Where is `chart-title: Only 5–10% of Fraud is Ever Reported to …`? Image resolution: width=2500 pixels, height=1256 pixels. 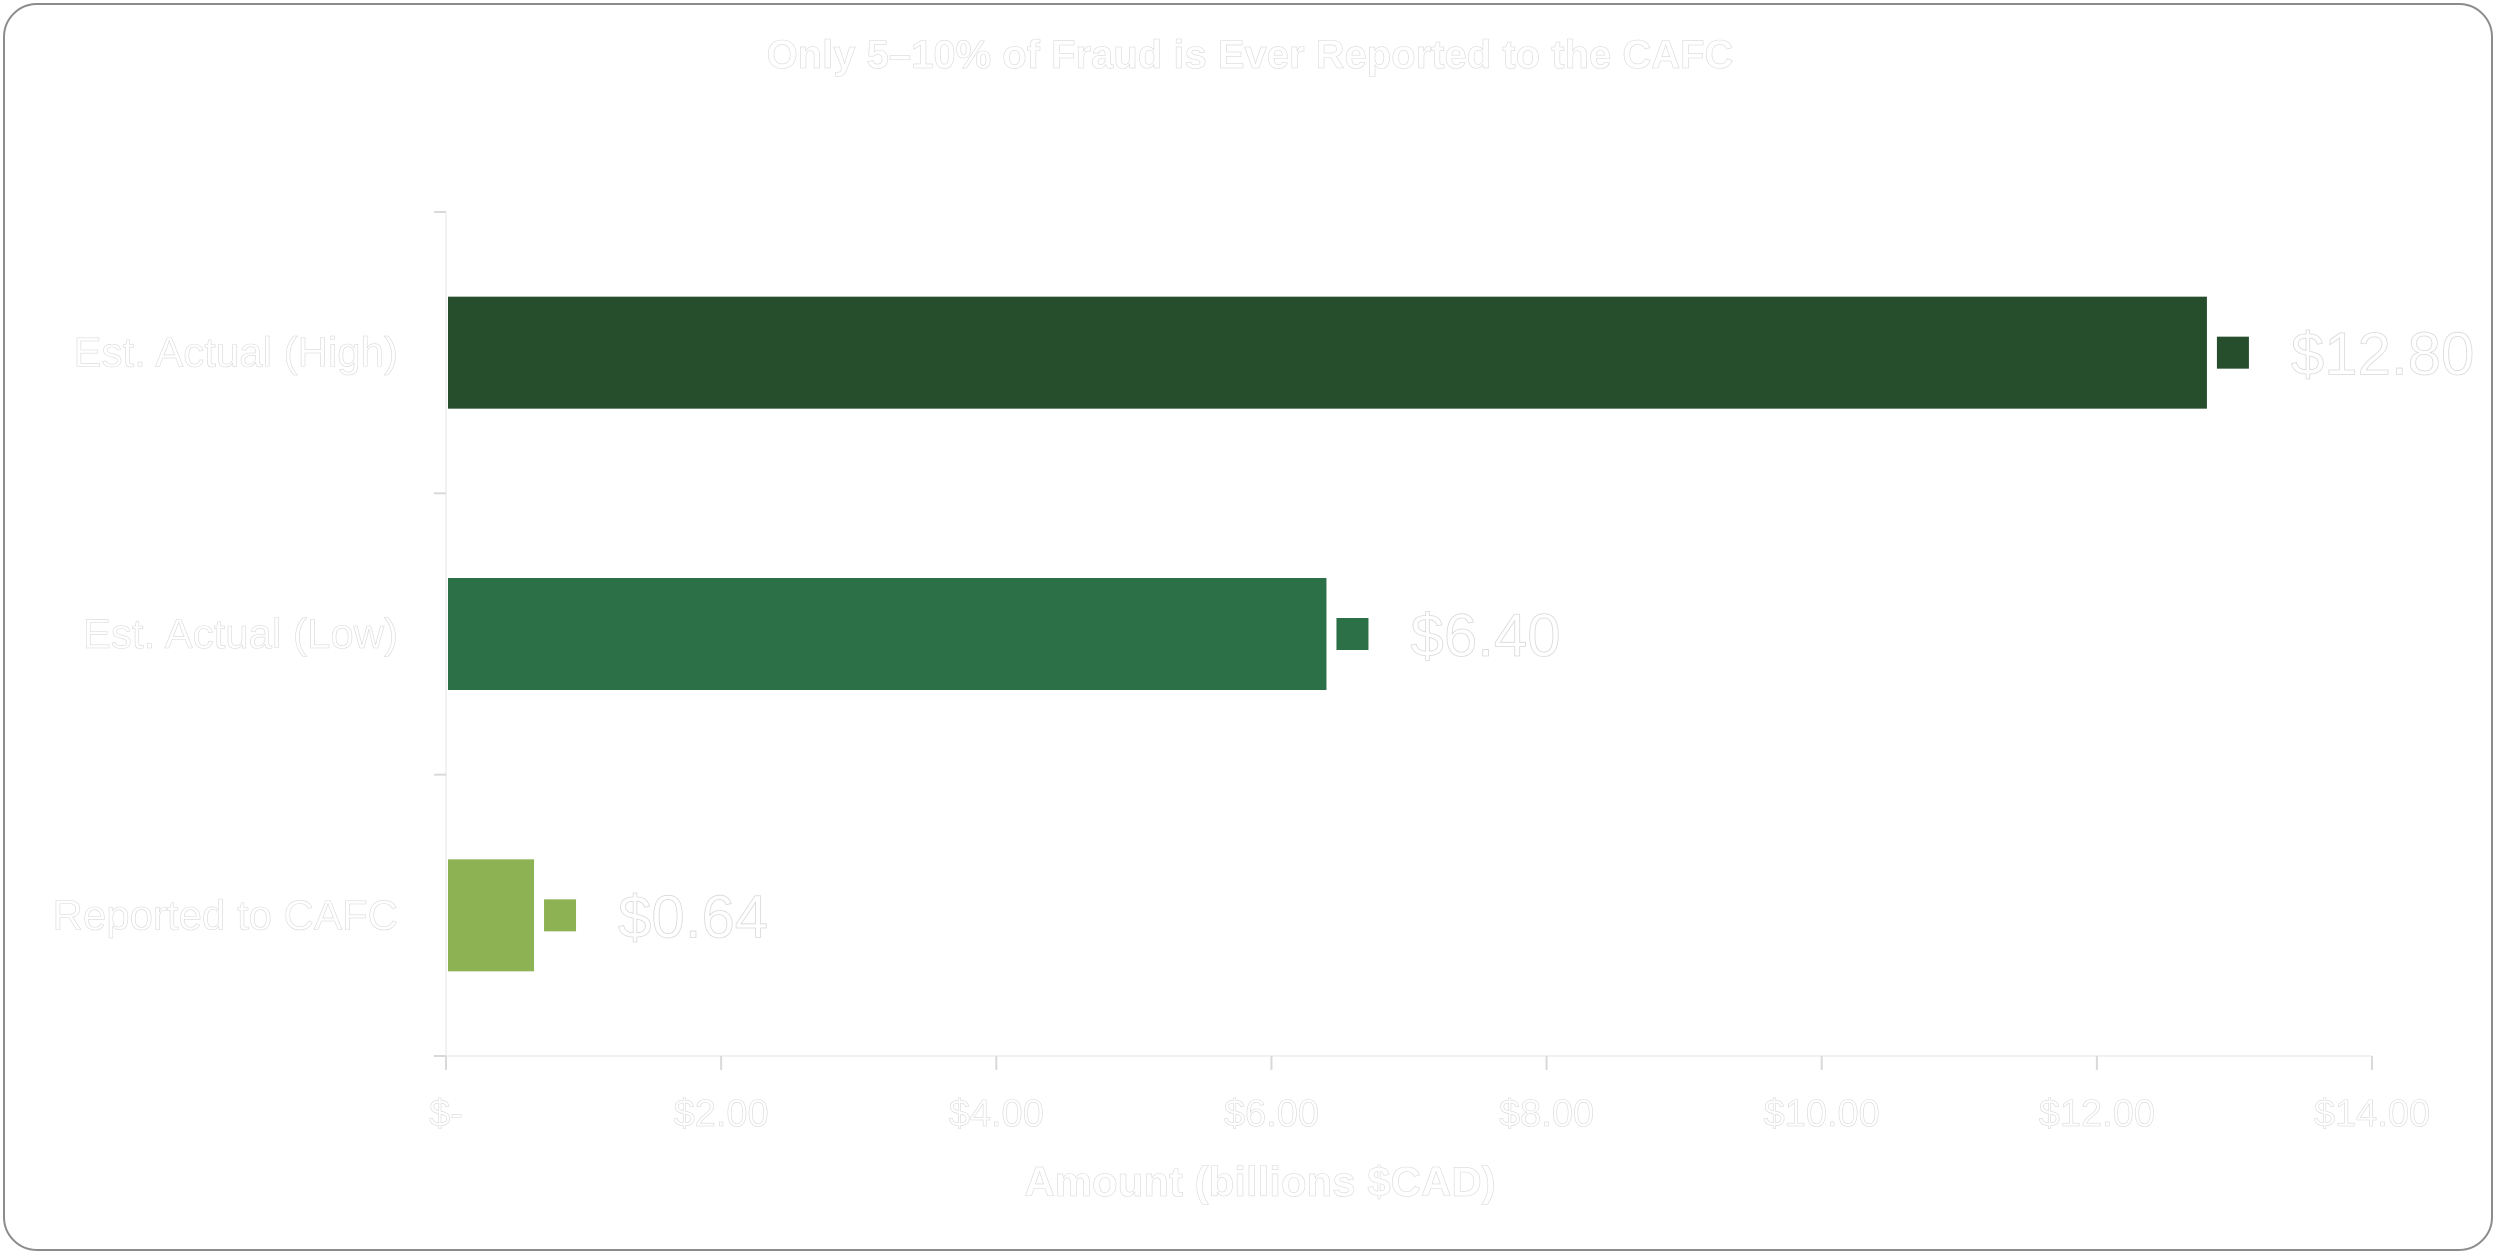 chart-title: Only 5–10% of Fraud is Ever Reported to … is located at coordinates (1250, 55).